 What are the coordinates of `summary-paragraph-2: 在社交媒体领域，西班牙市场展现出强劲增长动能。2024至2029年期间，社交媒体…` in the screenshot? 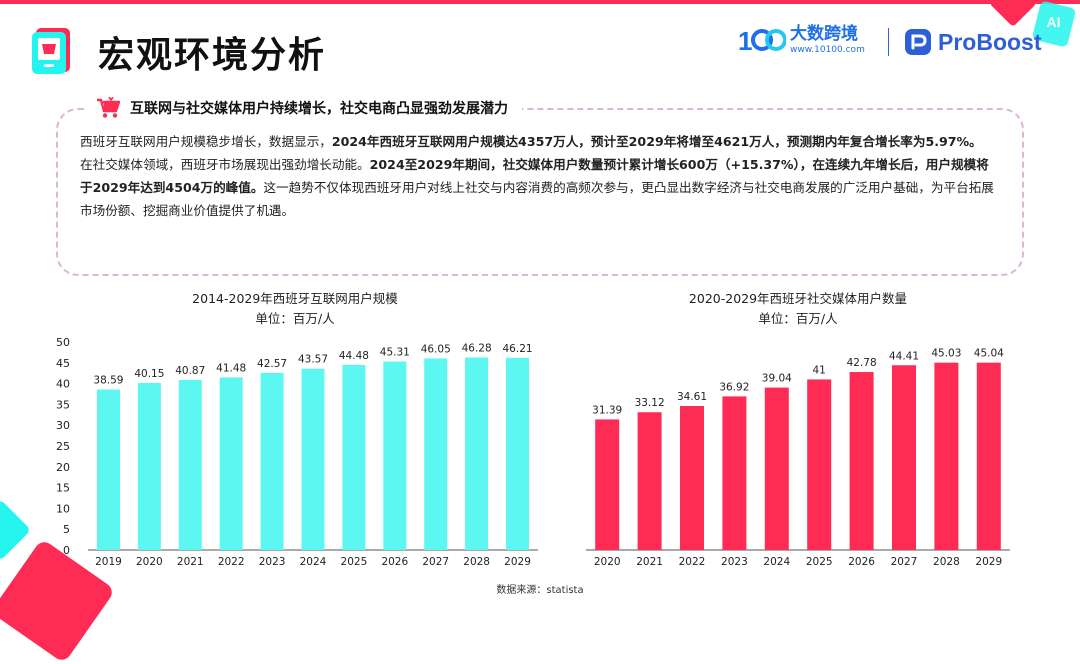 It's located at (540, 187).